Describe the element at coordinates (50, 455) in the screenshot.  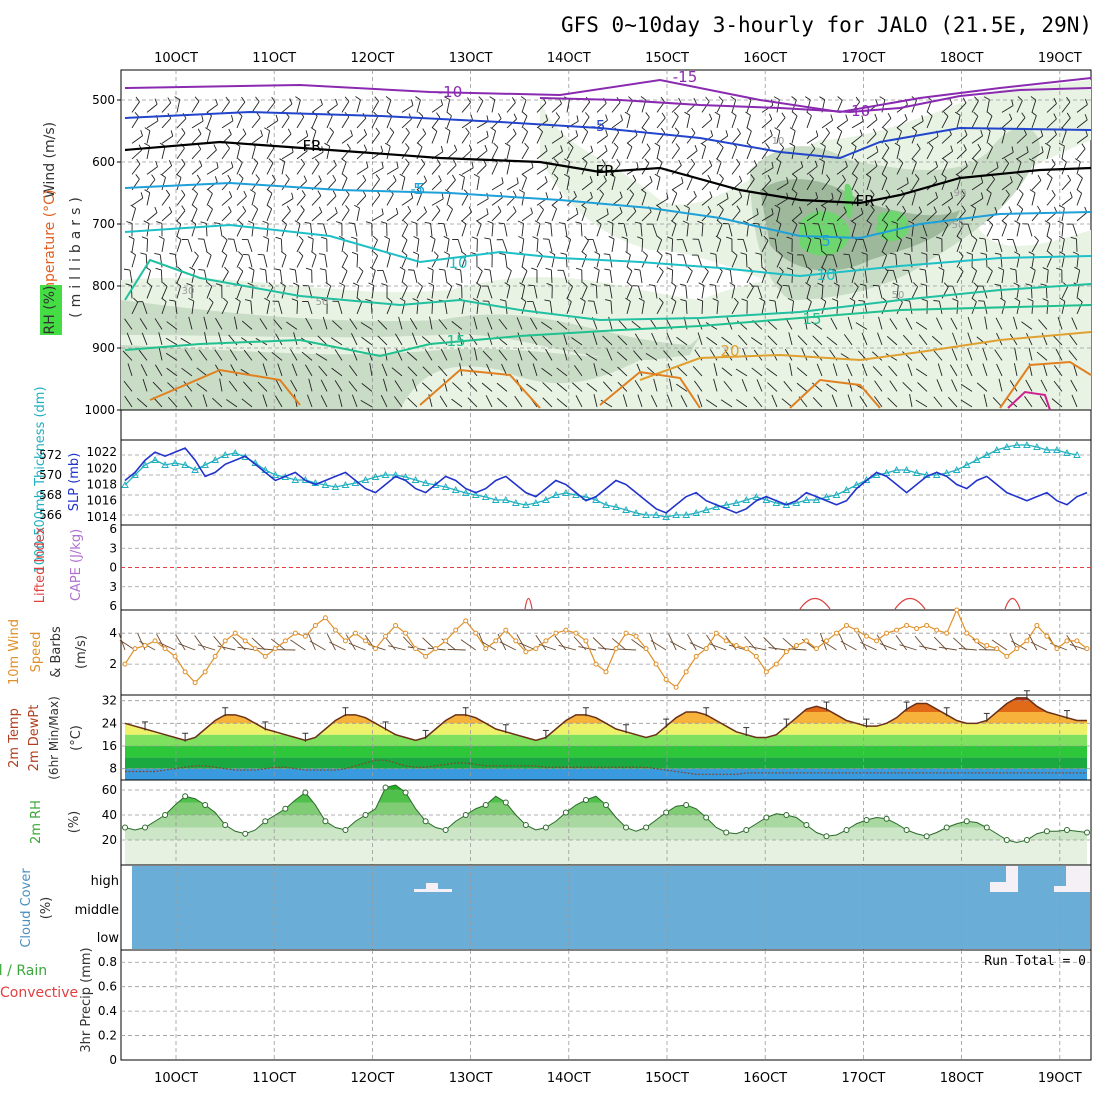
I see `thickness-tick: 572` at that location.